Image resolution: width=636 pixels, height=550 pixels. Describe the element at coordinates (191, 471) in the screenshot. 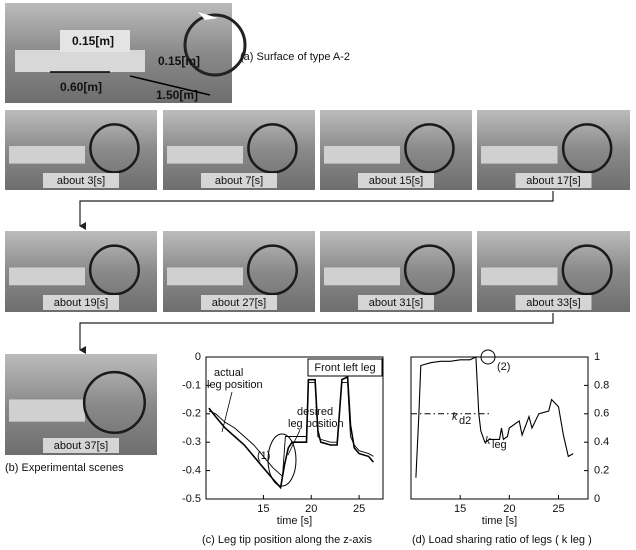

I see `y-tick-label: -0.4` at that location.